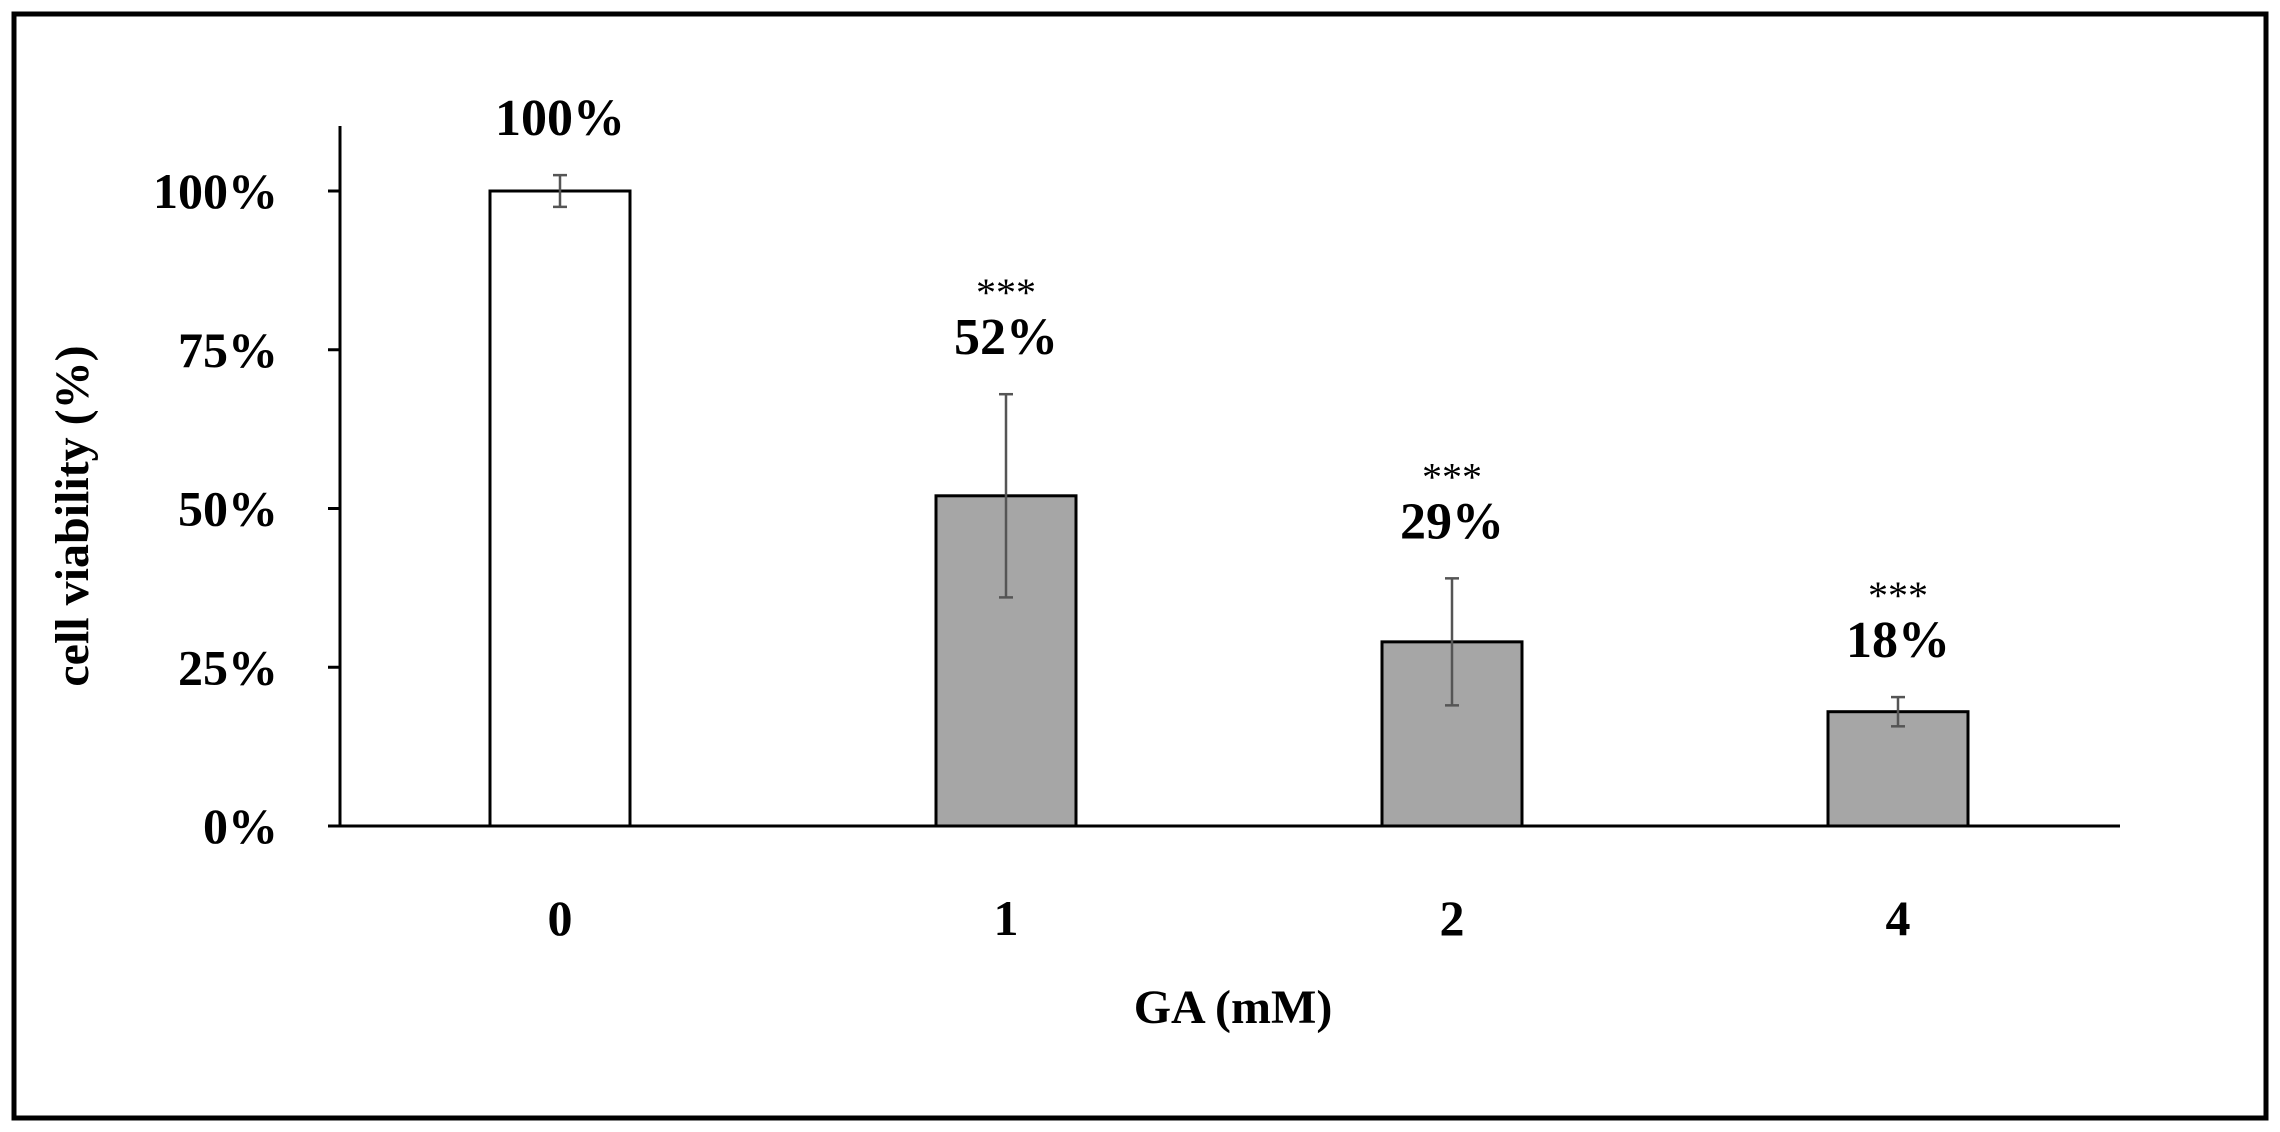  Describe the element at coordinates (1898, 640) in the screenshot. I see `data-label: 18%` at that location.